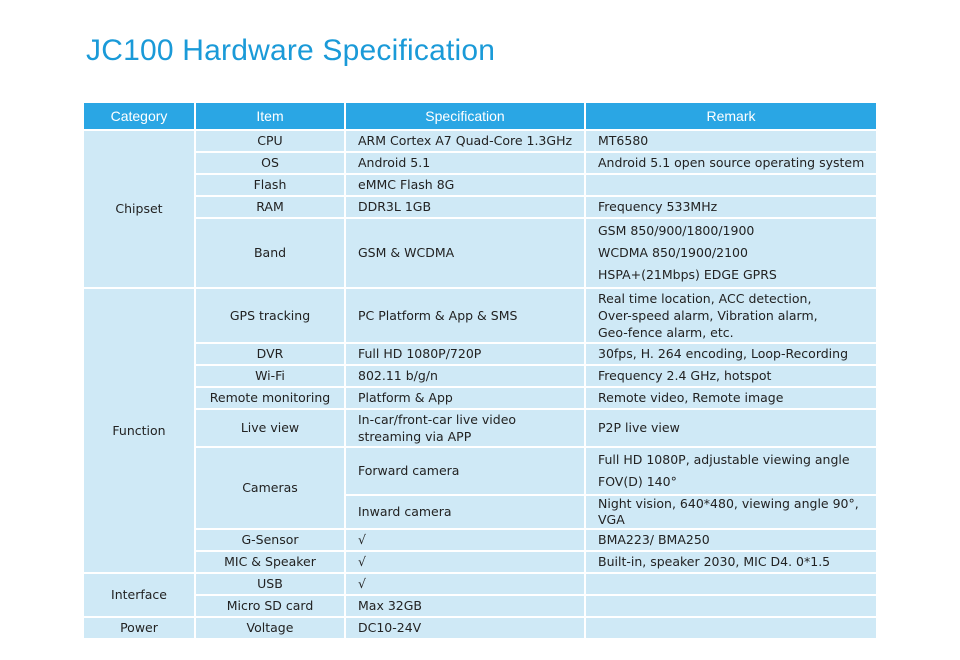 The height and width of the screenshot is (660, 960). Describe the element at coordinates (270, 116) in the screenshot. I see `header-item: Item` at that location.